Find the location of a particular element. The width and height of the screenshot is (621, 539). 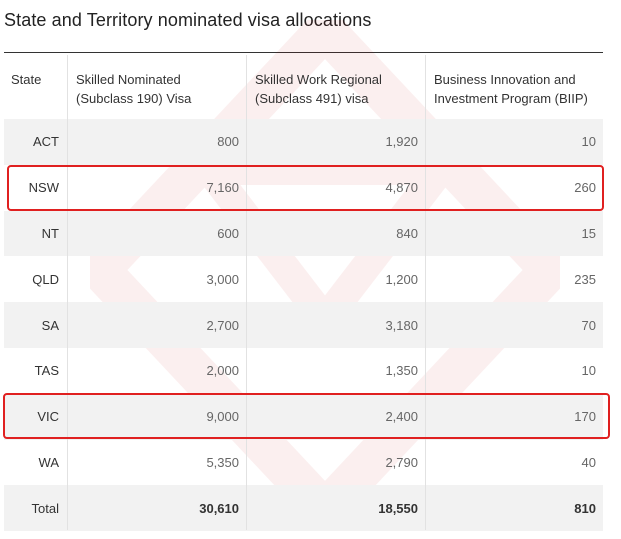

subclass-190-cell: 7,160 is located at coordinates (222, 188).